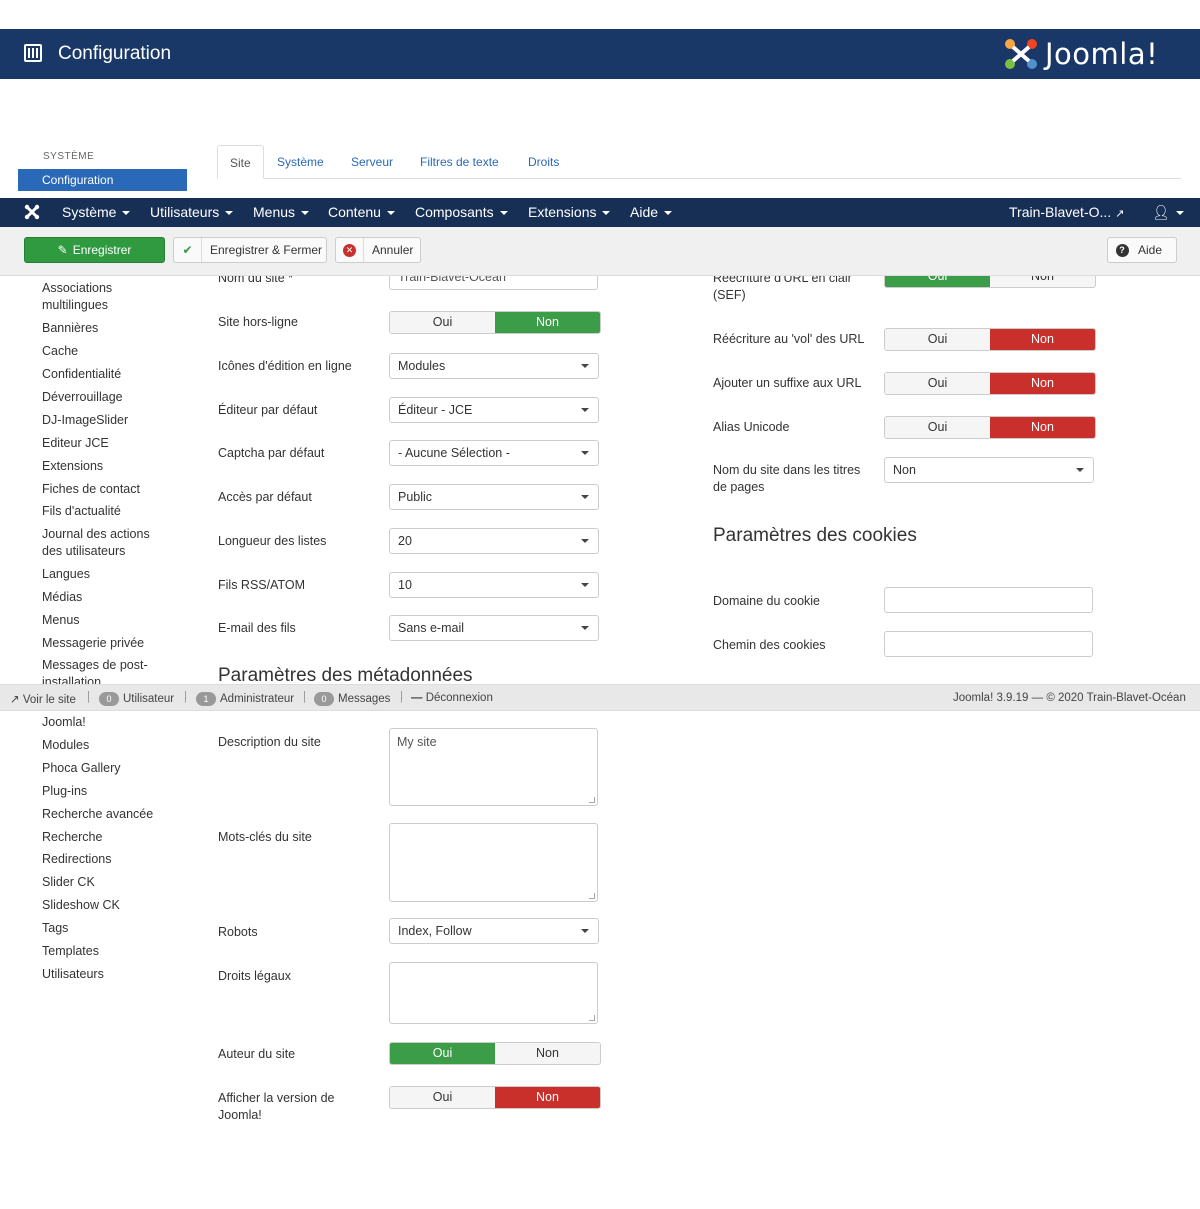 This screenshot has width=1200, height=1209. I want to click on sidebar-item: Langues, so click(66, 574).